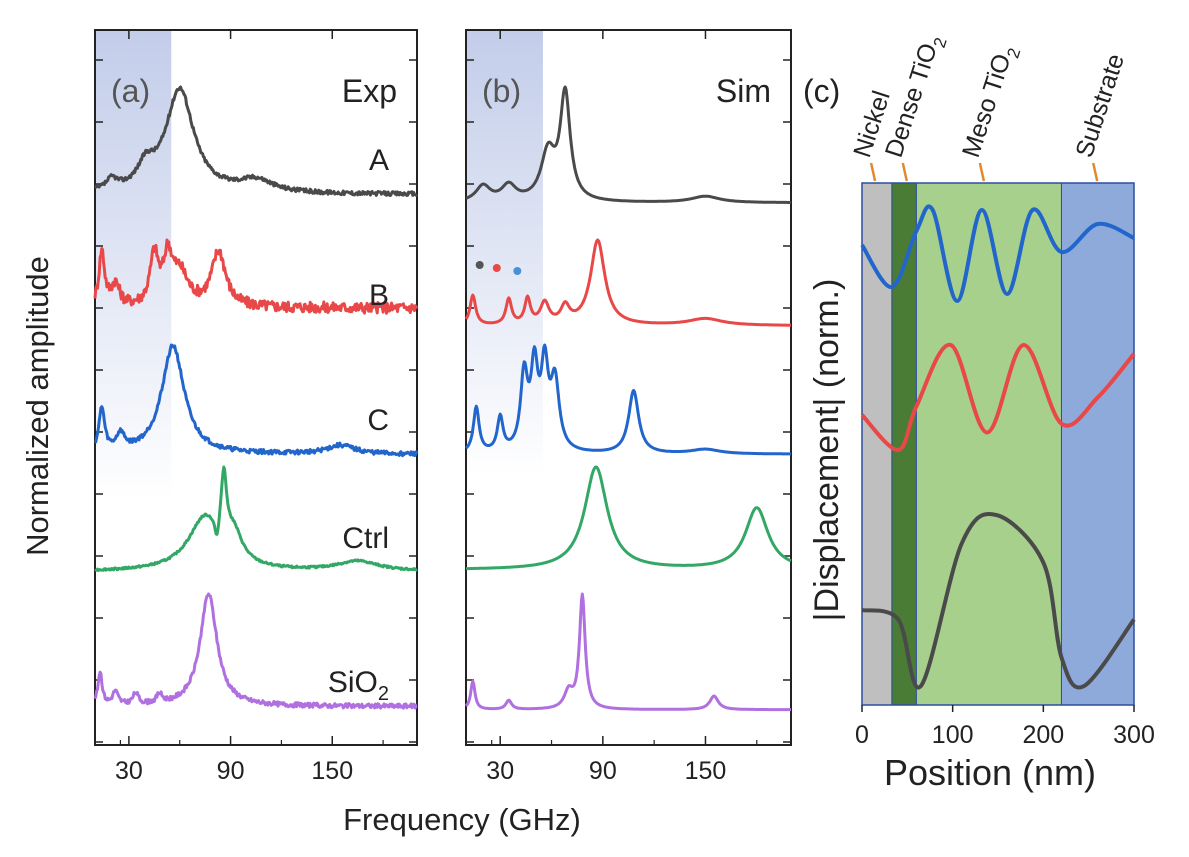 The width and height of the screenshot is (1189, 857). What do you see at coordinates (743, 91) in the screenshot?
I see `panel-title: Sim` at bounding box center [743, 91].